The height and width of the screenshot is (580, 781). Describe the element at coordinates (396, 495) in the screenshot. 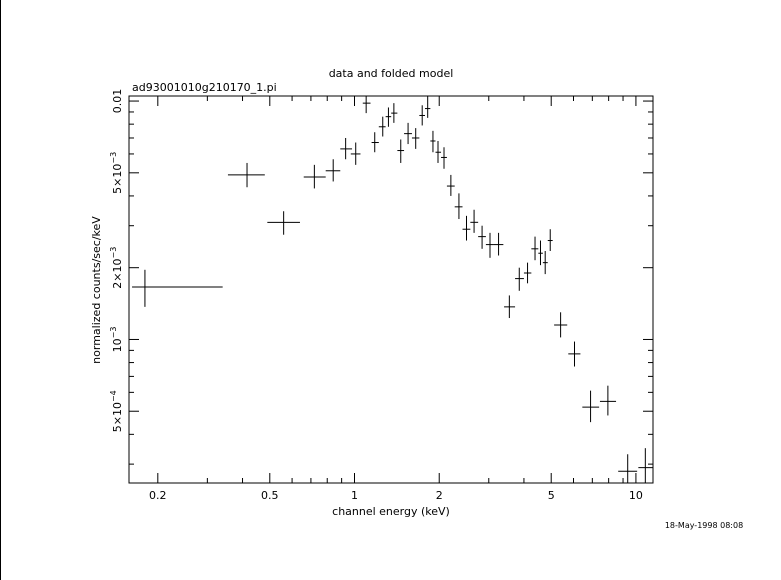

I see `x-tick-labels: 0.2 0.5 1 2 5 10` at that location.